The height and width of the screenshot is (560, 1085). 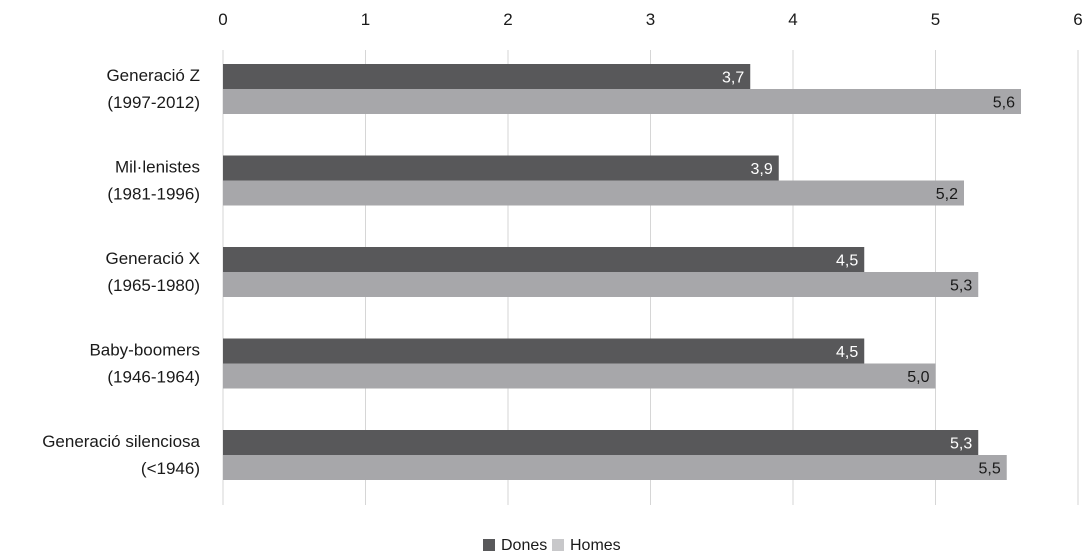 What do you see at coordinates (1004, 103) in the screenshot?
I see `data-label: 5,6` at bounding box center [1004, 103].